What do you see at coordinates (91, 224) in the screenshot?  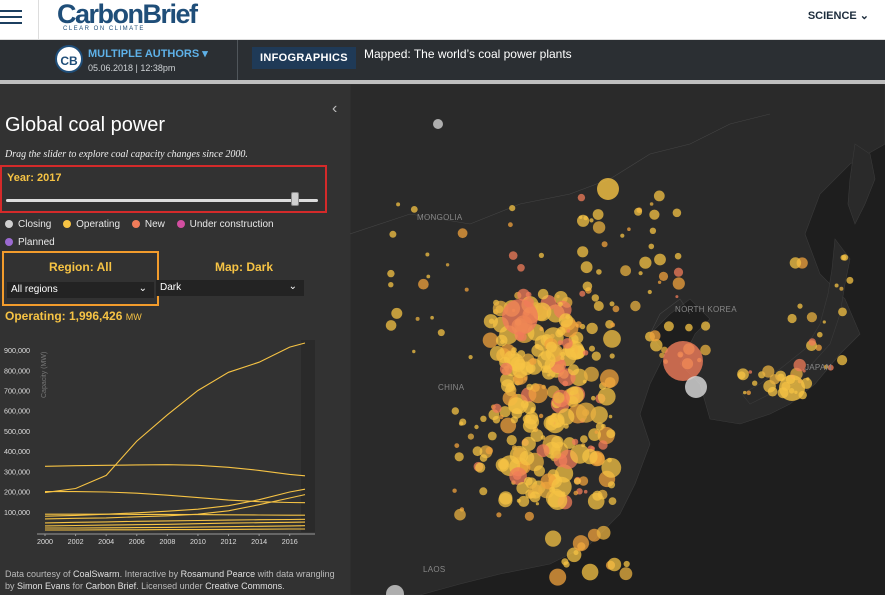 I see `legend-item: Operating` at bounding box center [91, 224].